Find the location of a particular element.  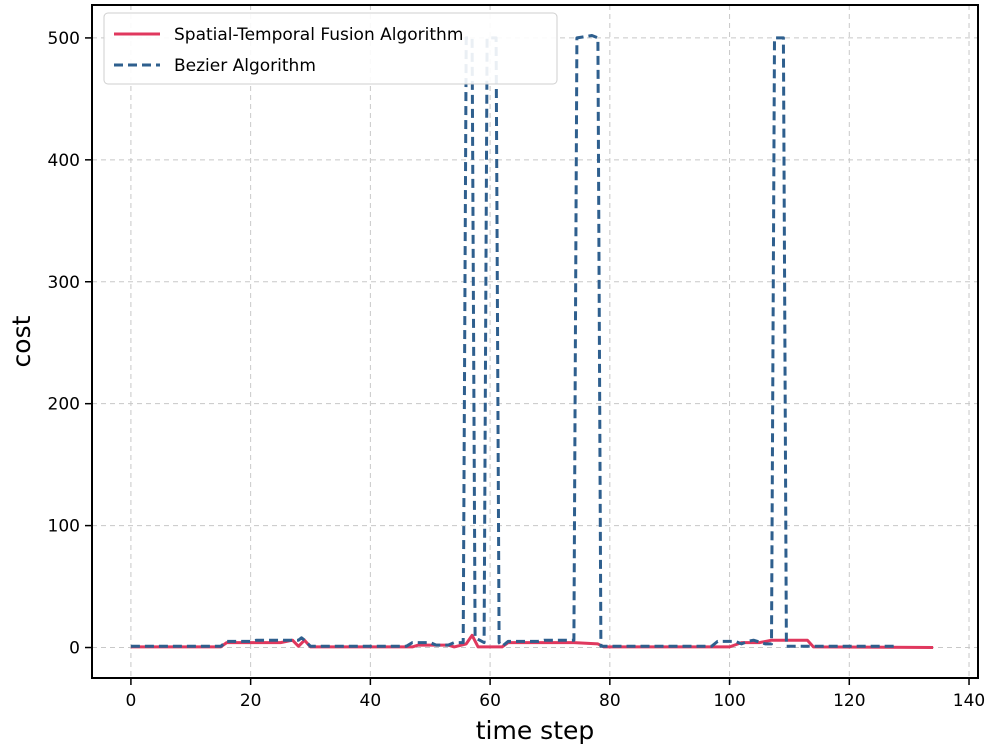

y-tick-label: 100 is located at coordinates (64, 527).